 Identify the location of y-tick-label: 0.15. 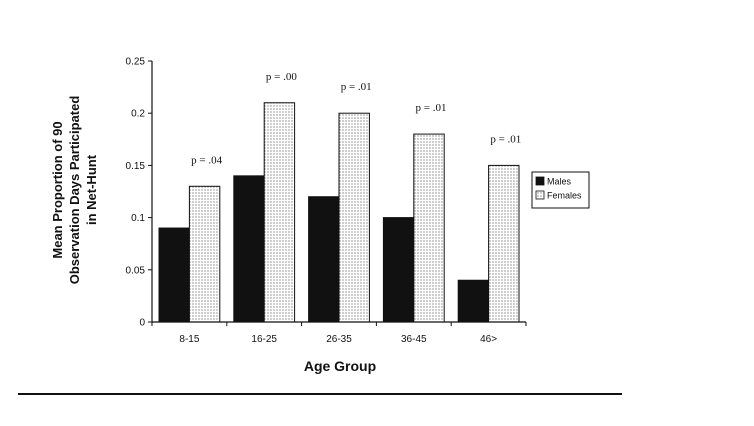
(136, 166).